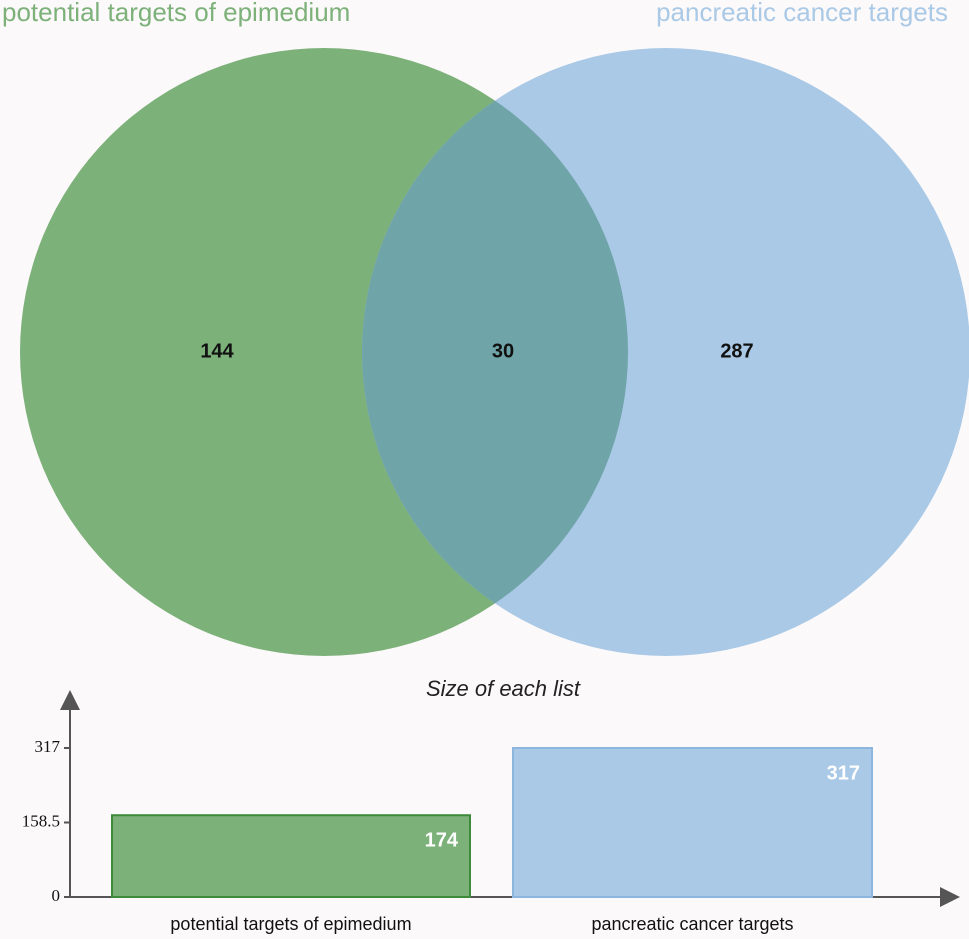  What do you see at coordinates (802, 13) in the screenshot?
I see `set-name: pancreatic cancer targets` at bounding box center [802, 13].